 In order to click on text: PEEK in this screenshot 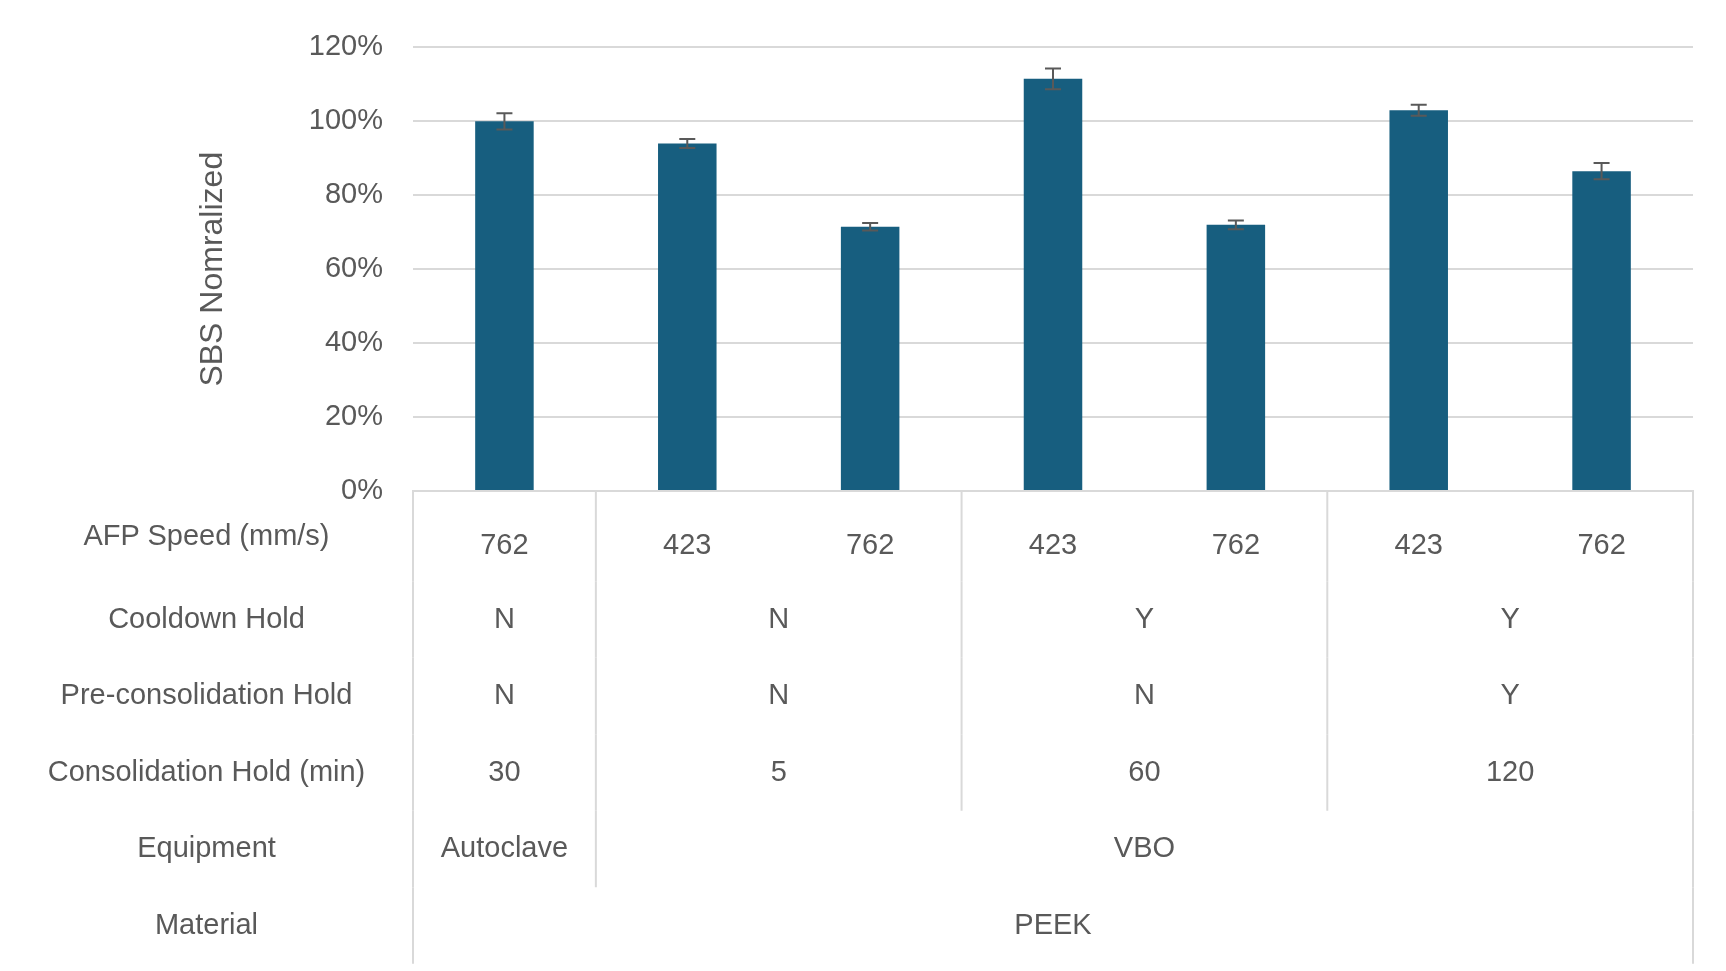, I will do `click(1053, 923)`.